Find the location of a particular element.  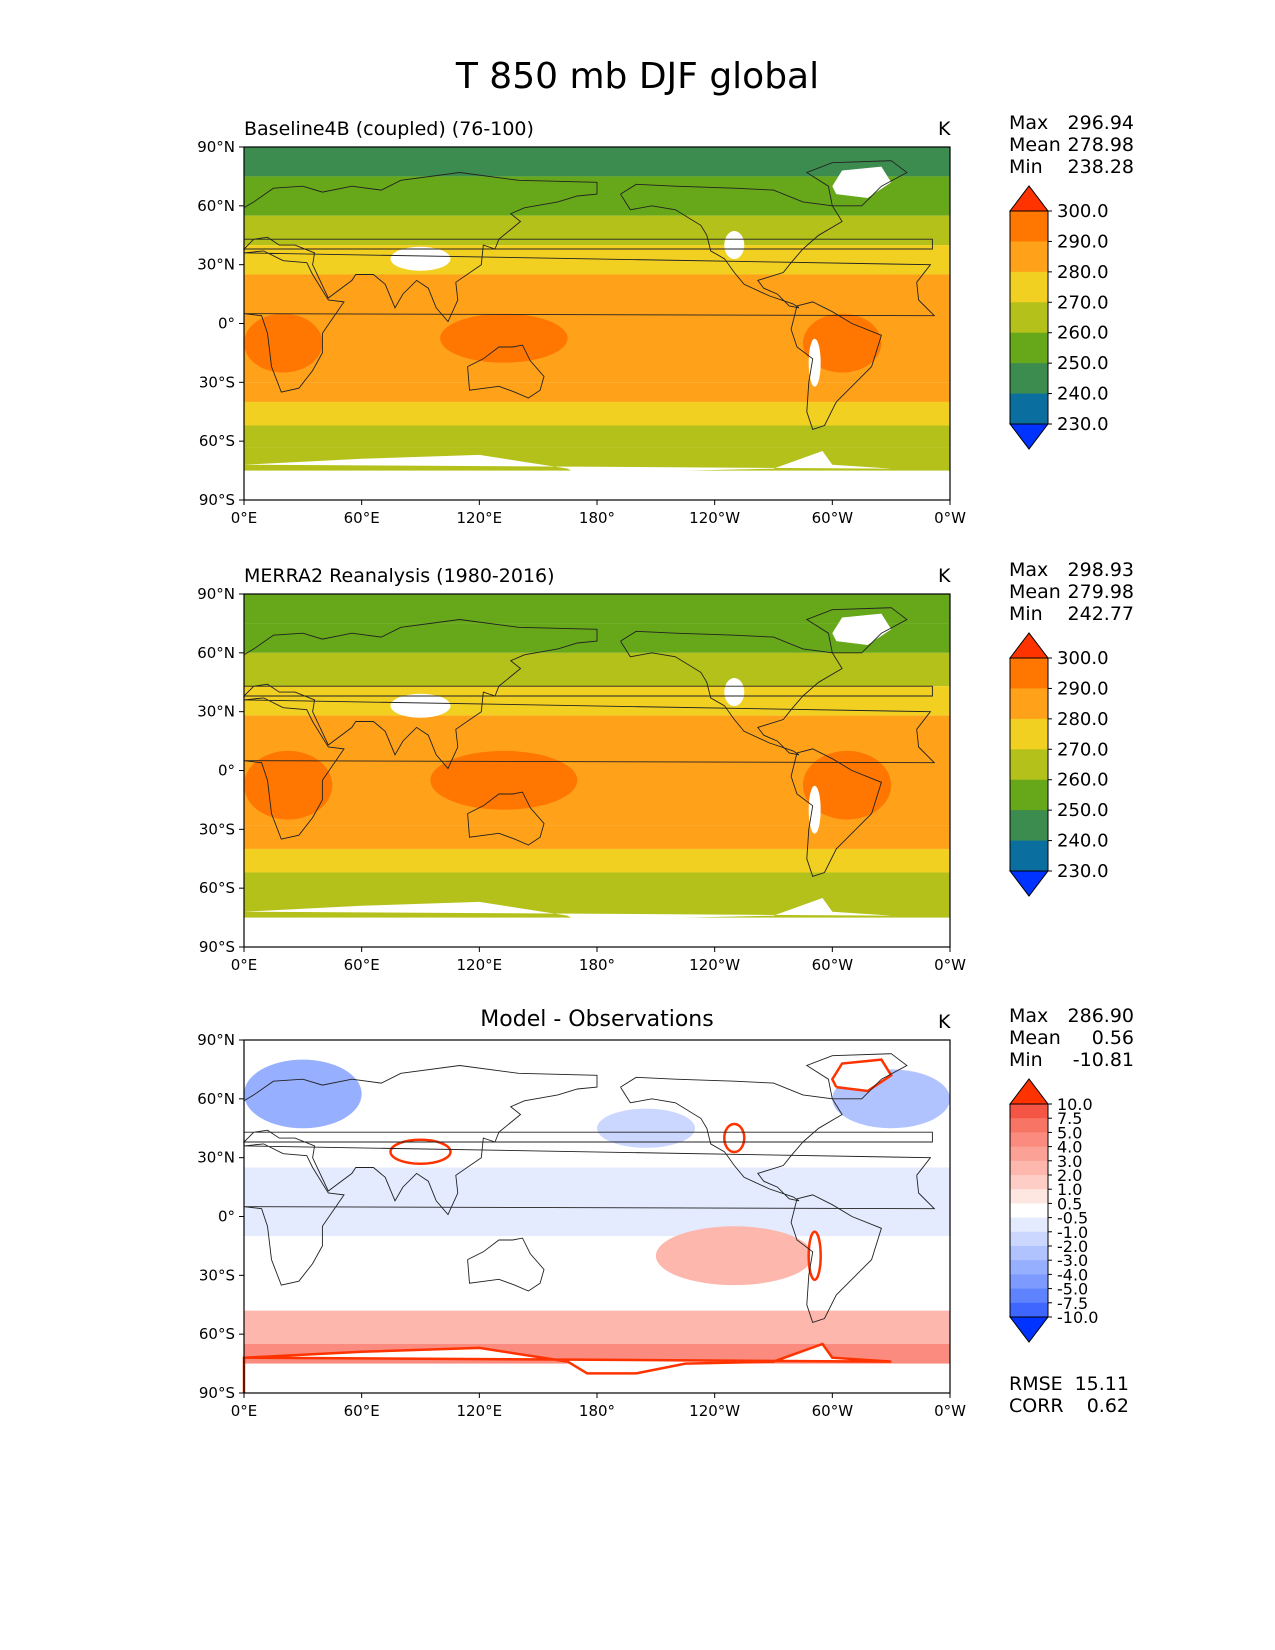

figure-title: T 850 mb DJF global is located at coordinates (637, 76).